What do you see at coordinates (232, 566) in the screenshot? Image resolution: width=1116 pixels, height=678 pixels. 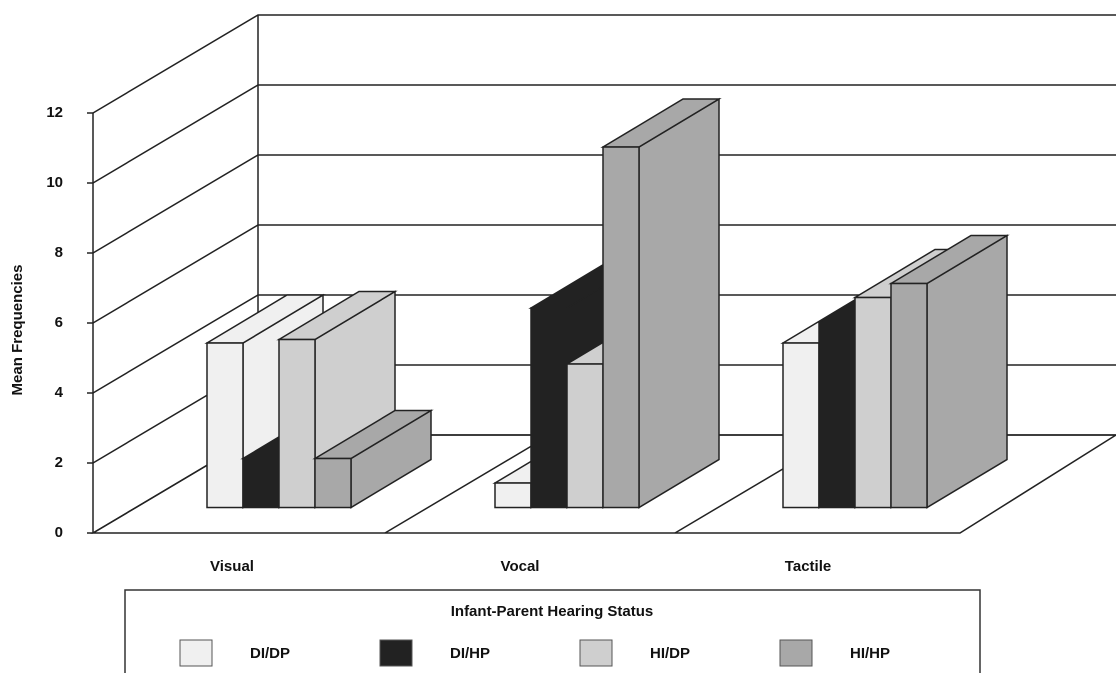 I see `x-tick-label: Visual` at bounding box center [232, 566].